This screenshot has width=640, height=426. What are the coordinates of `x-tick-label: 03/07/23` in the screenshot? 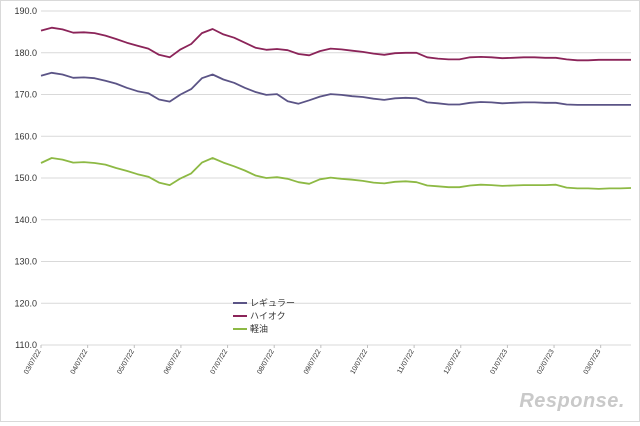 It's located at (593, 361).